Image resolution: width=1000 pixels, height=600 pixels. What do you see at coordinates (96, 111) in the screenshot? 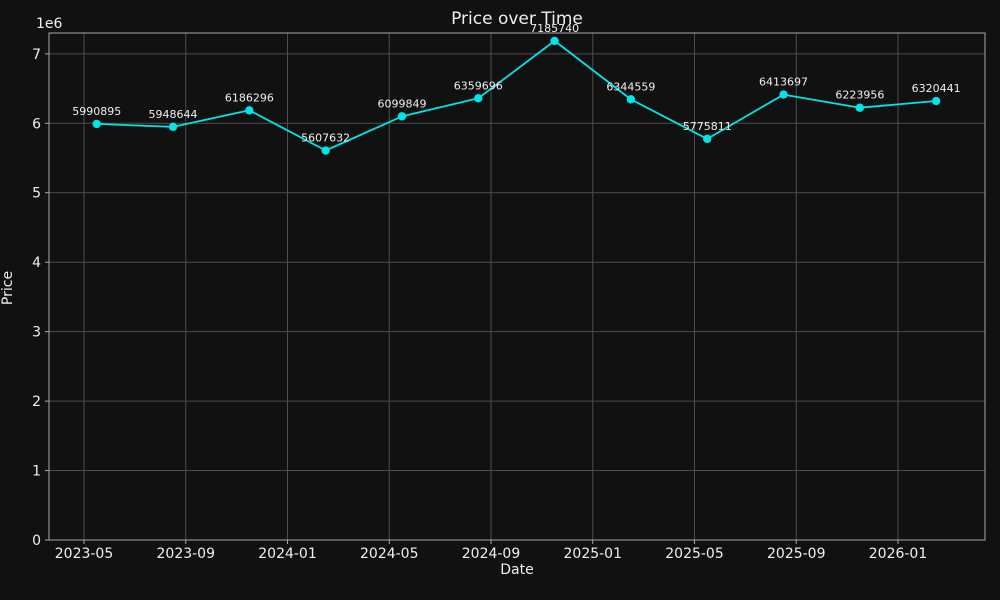
I see `data-point-label: 5990895` at bounding box center [96, 111].